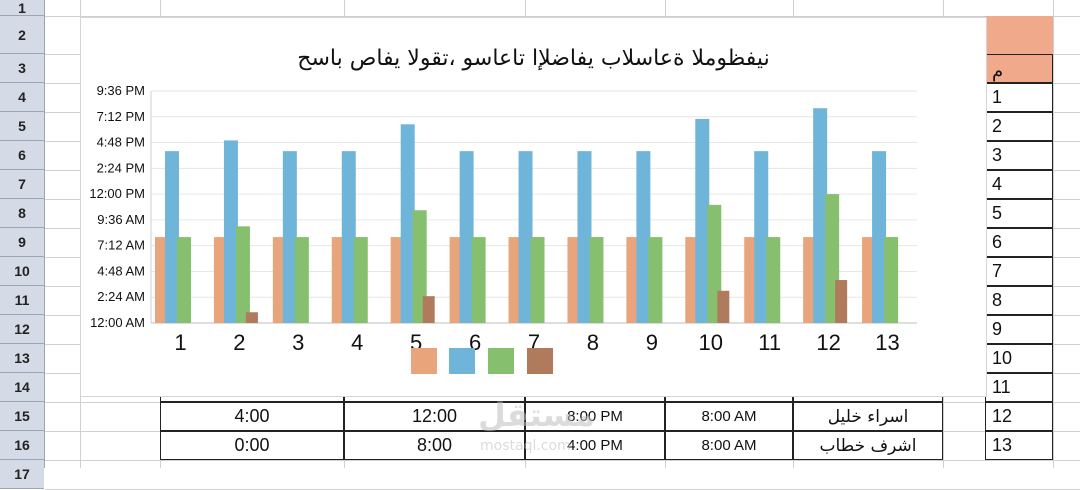 Image resolution: width=1080 pixels, height=490 pixels. I want to click on index-cell: 4, so click(1019, 184).